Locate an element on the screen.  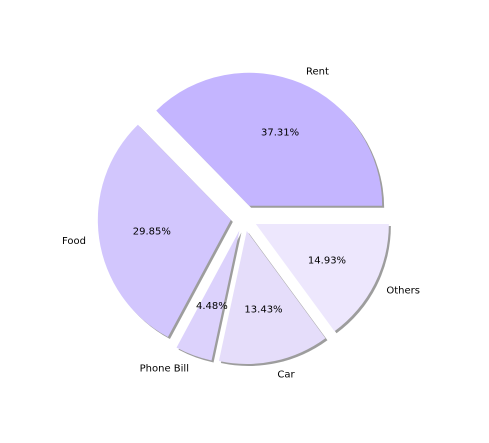
pct-label-phone-bill: 4.48% is located at coordinates (212, 306).